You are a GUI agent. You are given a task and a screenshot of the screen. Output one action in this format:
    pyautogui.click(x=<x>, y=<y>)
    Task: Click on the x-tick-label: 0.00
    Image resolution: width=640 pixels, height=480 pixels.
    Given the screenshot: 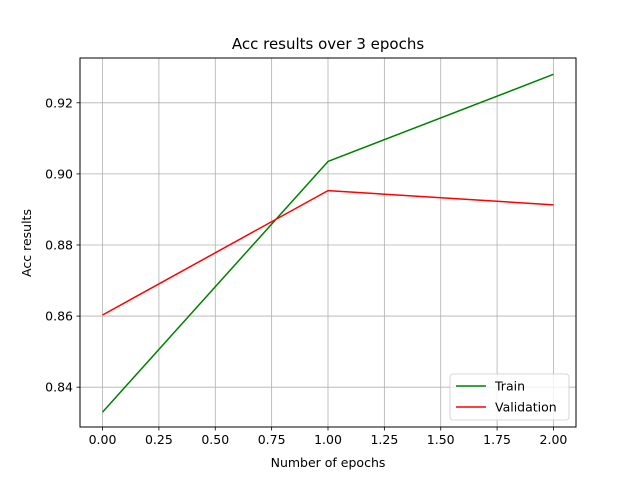 What is the action you would take?
    pyautogui.click(x=103, y=439)
    